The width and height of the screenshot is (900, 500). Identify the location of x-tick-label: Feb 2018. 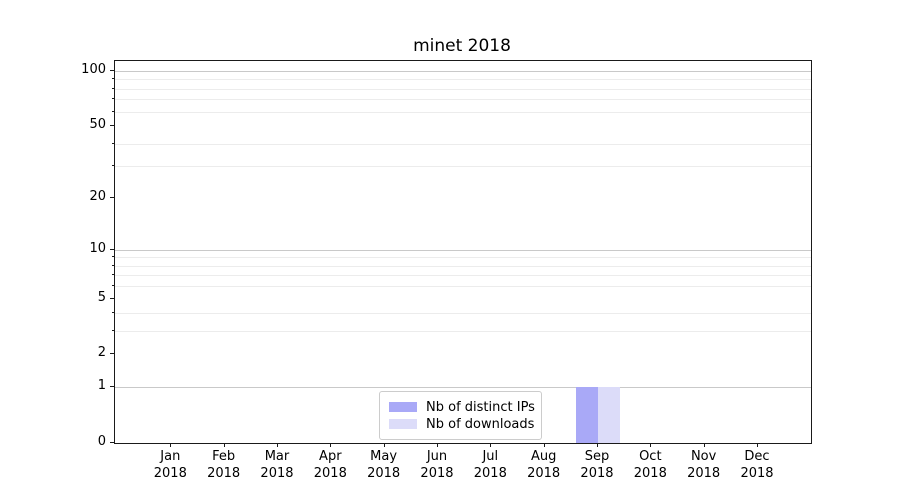
(224, 465).